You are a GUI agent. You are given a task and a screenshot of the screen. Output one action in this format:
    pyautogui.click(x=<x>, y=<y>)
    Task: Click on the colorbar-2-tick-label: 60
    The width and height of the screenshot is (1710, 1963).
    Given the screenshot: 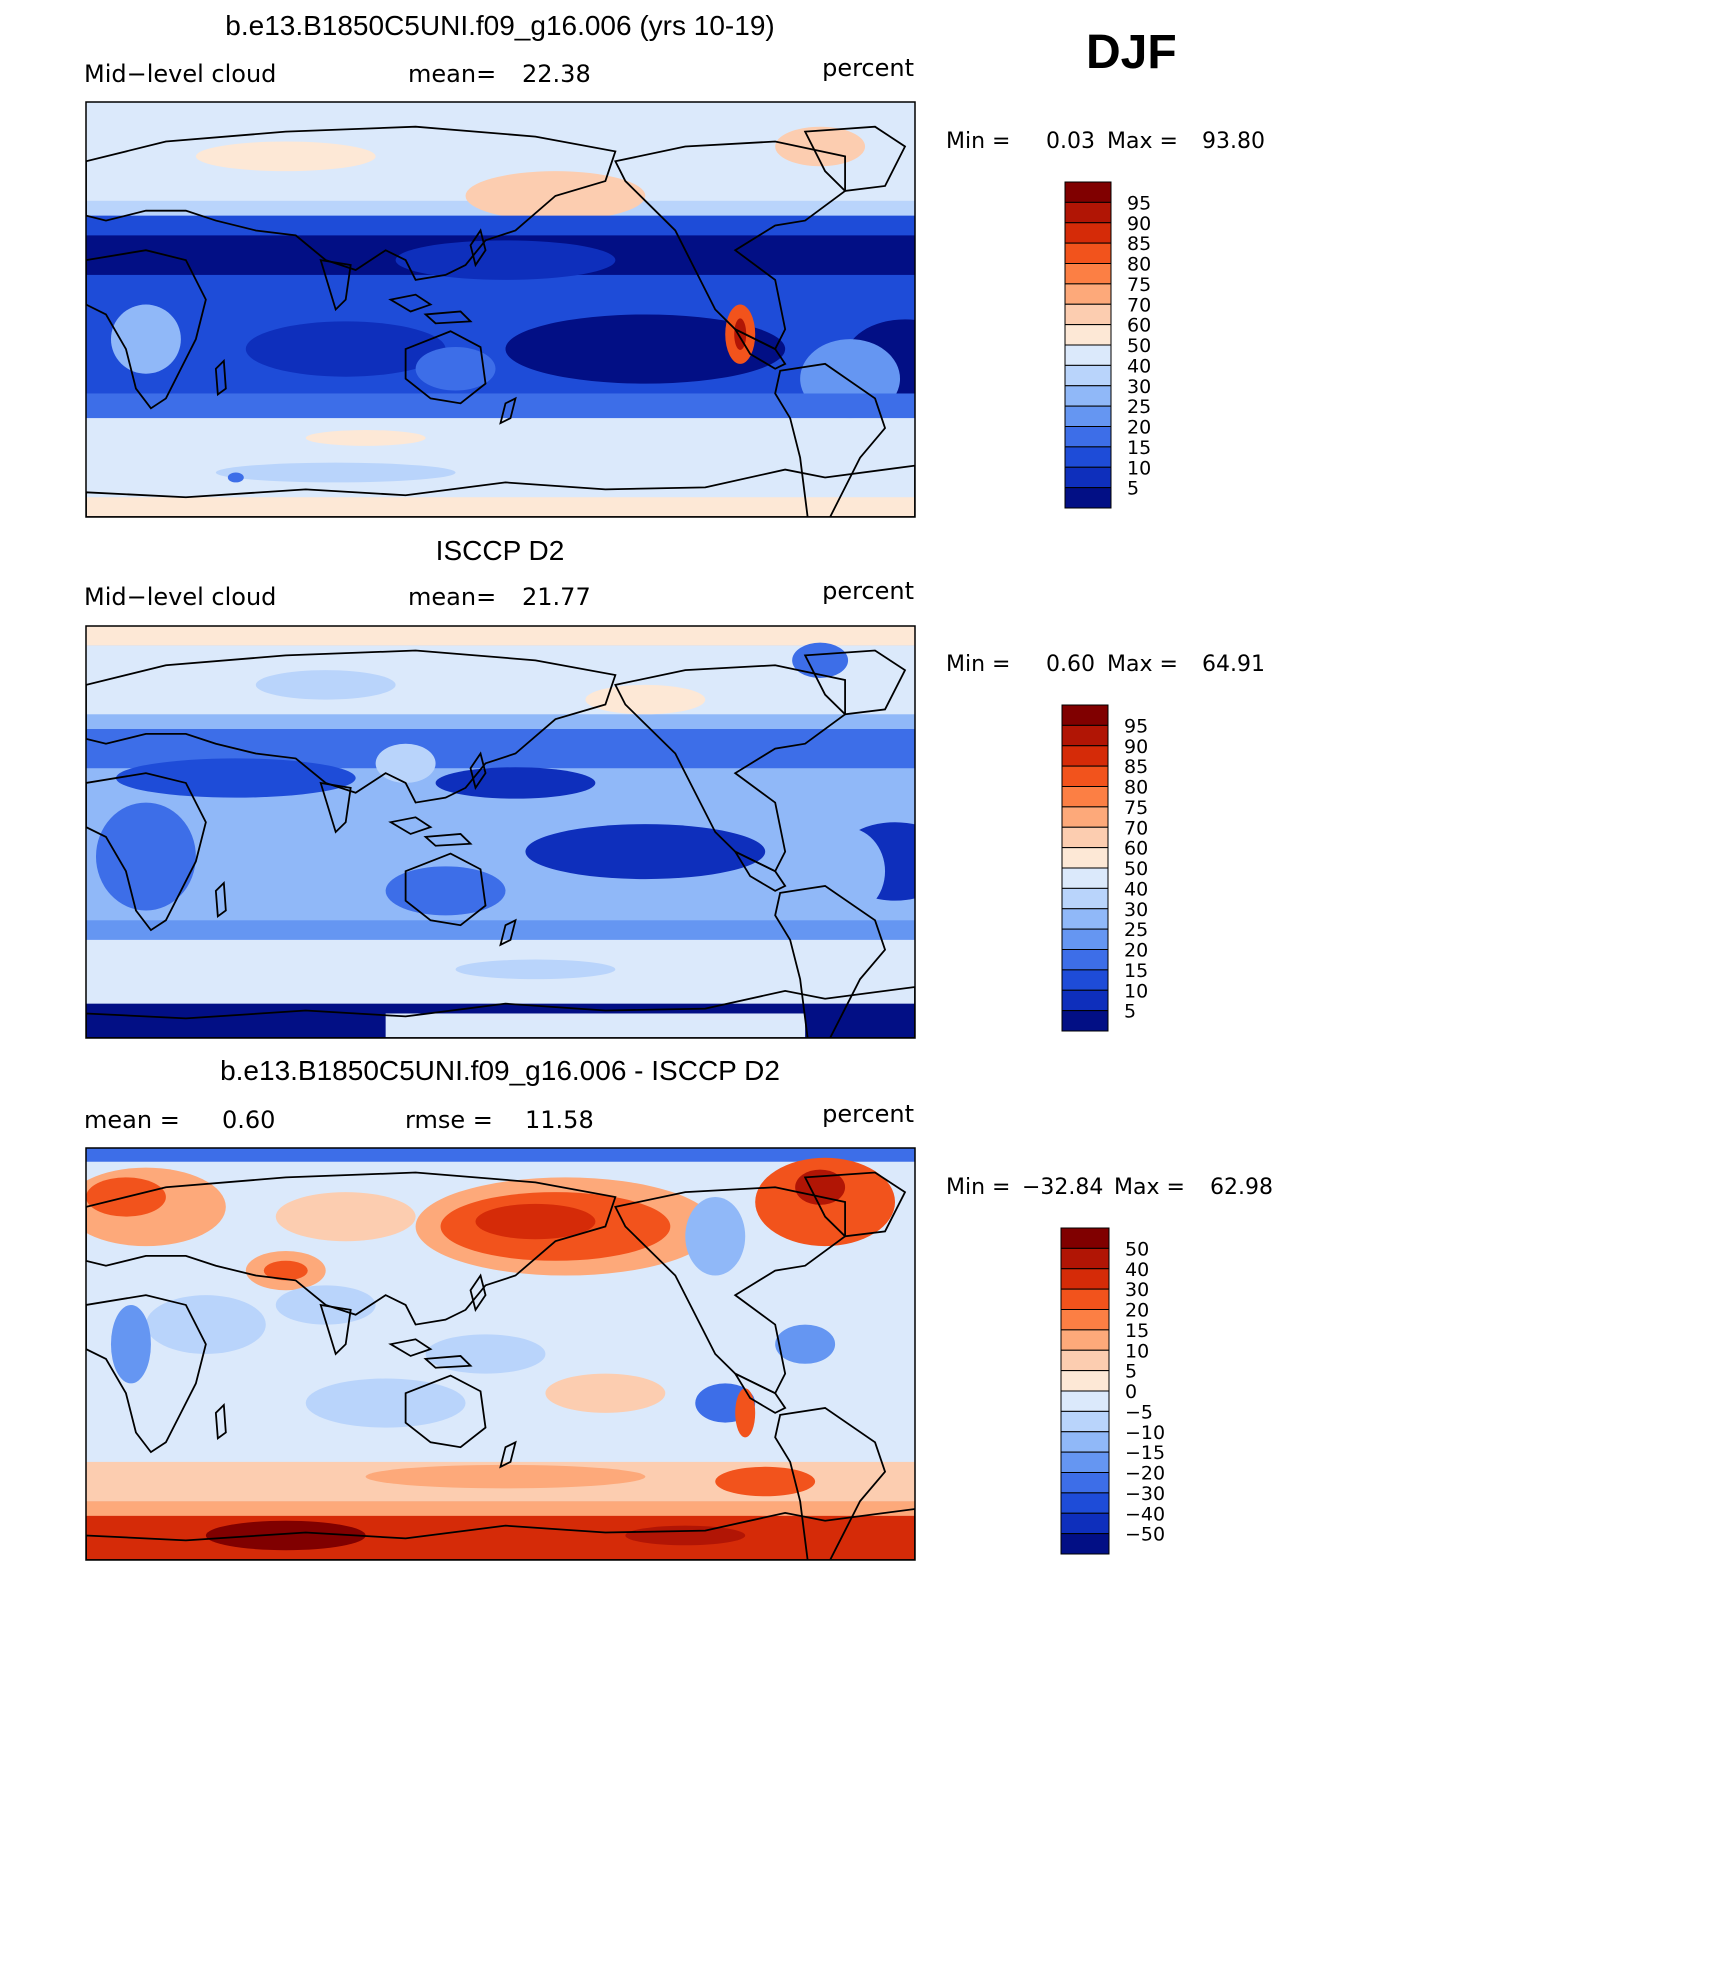 What is the action you would take?
    pyautogui.click(x=1136, y=849)
    